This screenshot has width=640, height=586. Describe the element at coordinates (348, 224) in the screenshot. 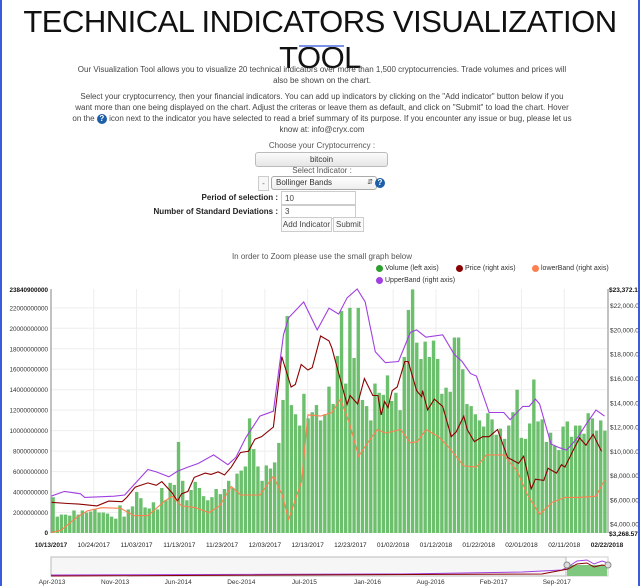

I see `submit-button: Submit` at that location.